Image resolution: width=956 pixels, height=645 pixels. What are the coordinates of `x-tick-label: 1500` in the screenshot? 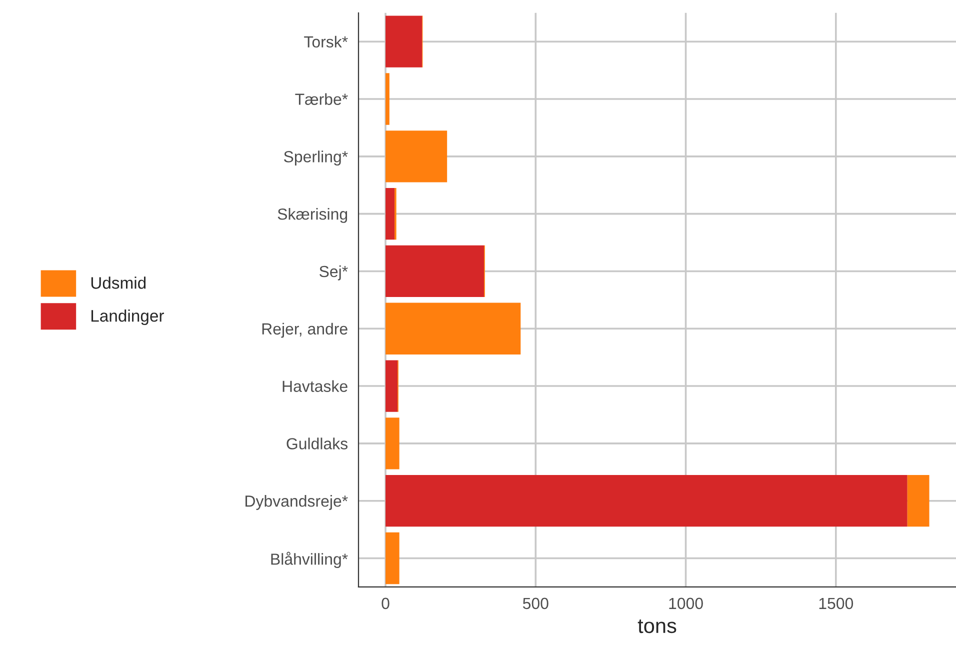 It's located at (836, 604).